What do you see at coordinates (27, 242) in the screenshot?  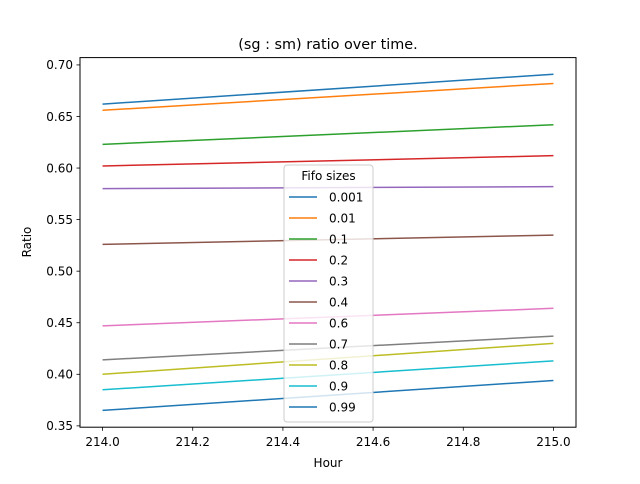 I see `y-axis-label: Ratio` at bounding box center [27, 242].